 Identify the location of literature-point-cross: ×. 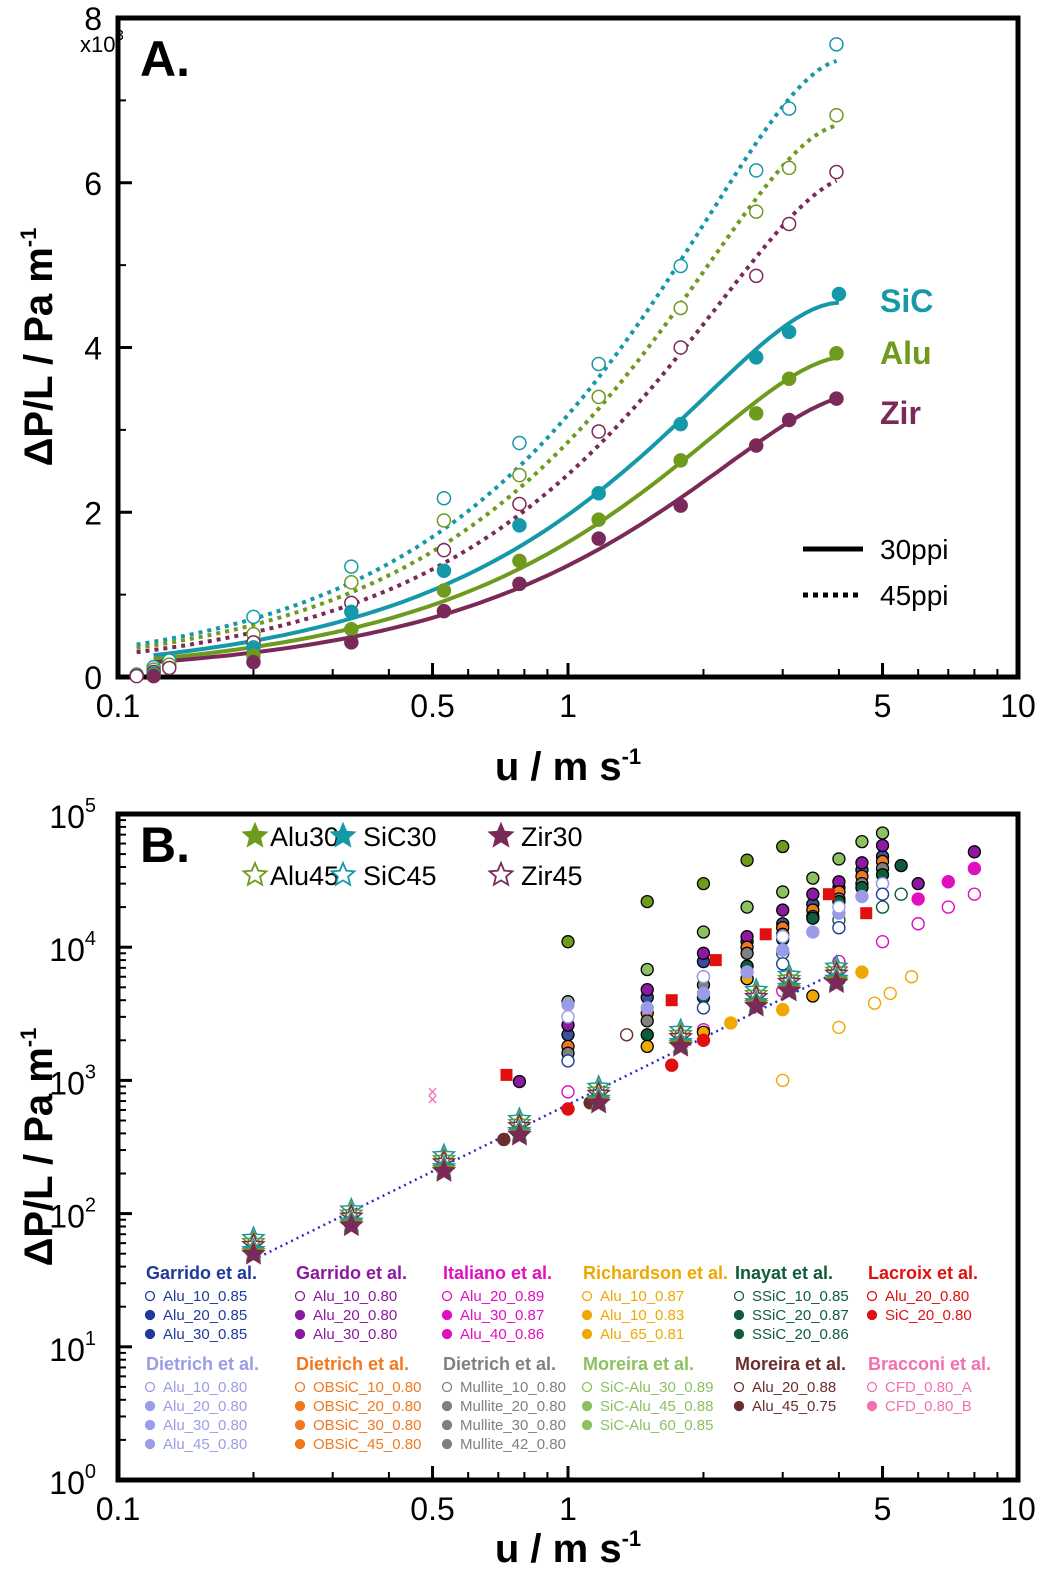
(432, 1099).